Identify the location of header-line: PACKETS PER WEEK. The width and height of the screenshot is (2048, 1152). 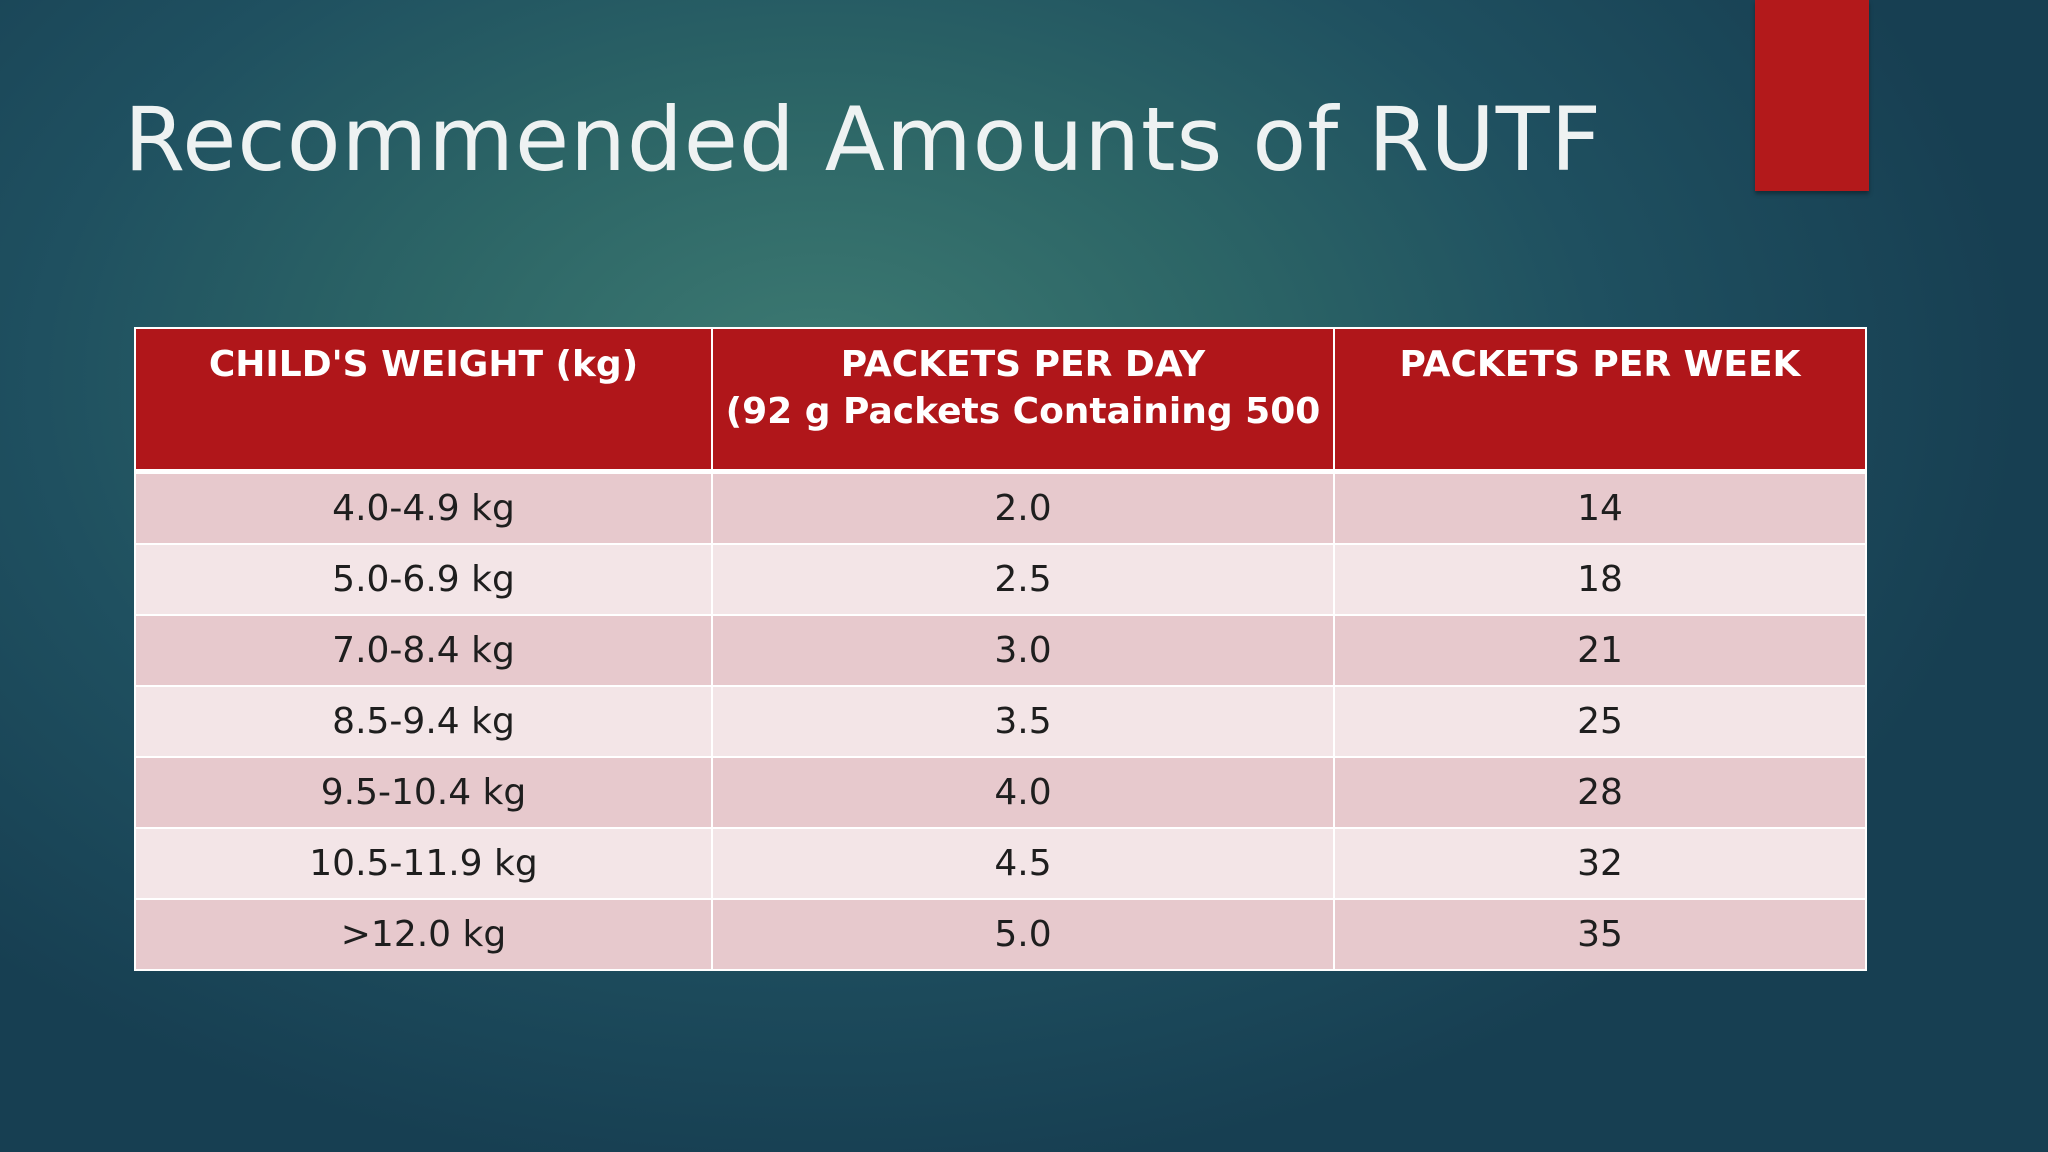
(1600, 364).